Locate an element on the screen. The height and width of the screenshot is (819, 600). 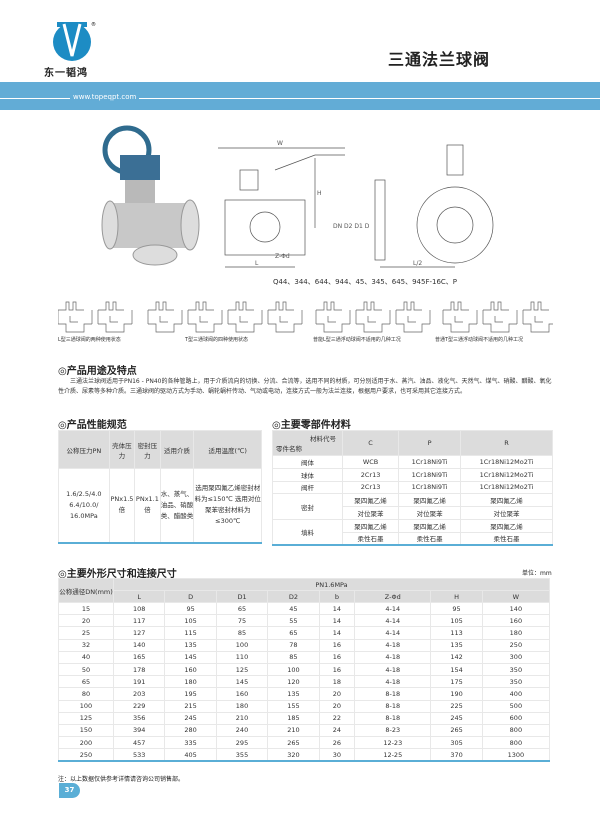
table-row: 150 394 280 240 210 24 8-23 265 800 is located at coordinates (304, 730).